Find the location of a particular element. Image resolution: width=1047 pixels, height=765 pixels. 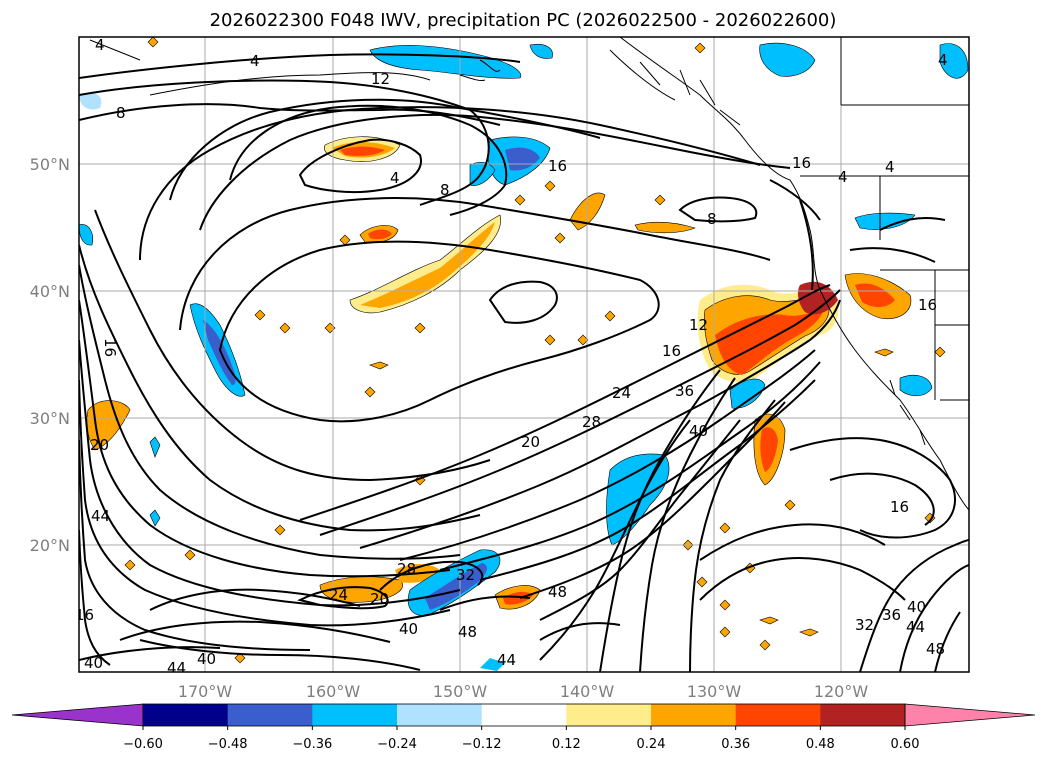

lon-label: 160°W is located at coordinates (333, 691).